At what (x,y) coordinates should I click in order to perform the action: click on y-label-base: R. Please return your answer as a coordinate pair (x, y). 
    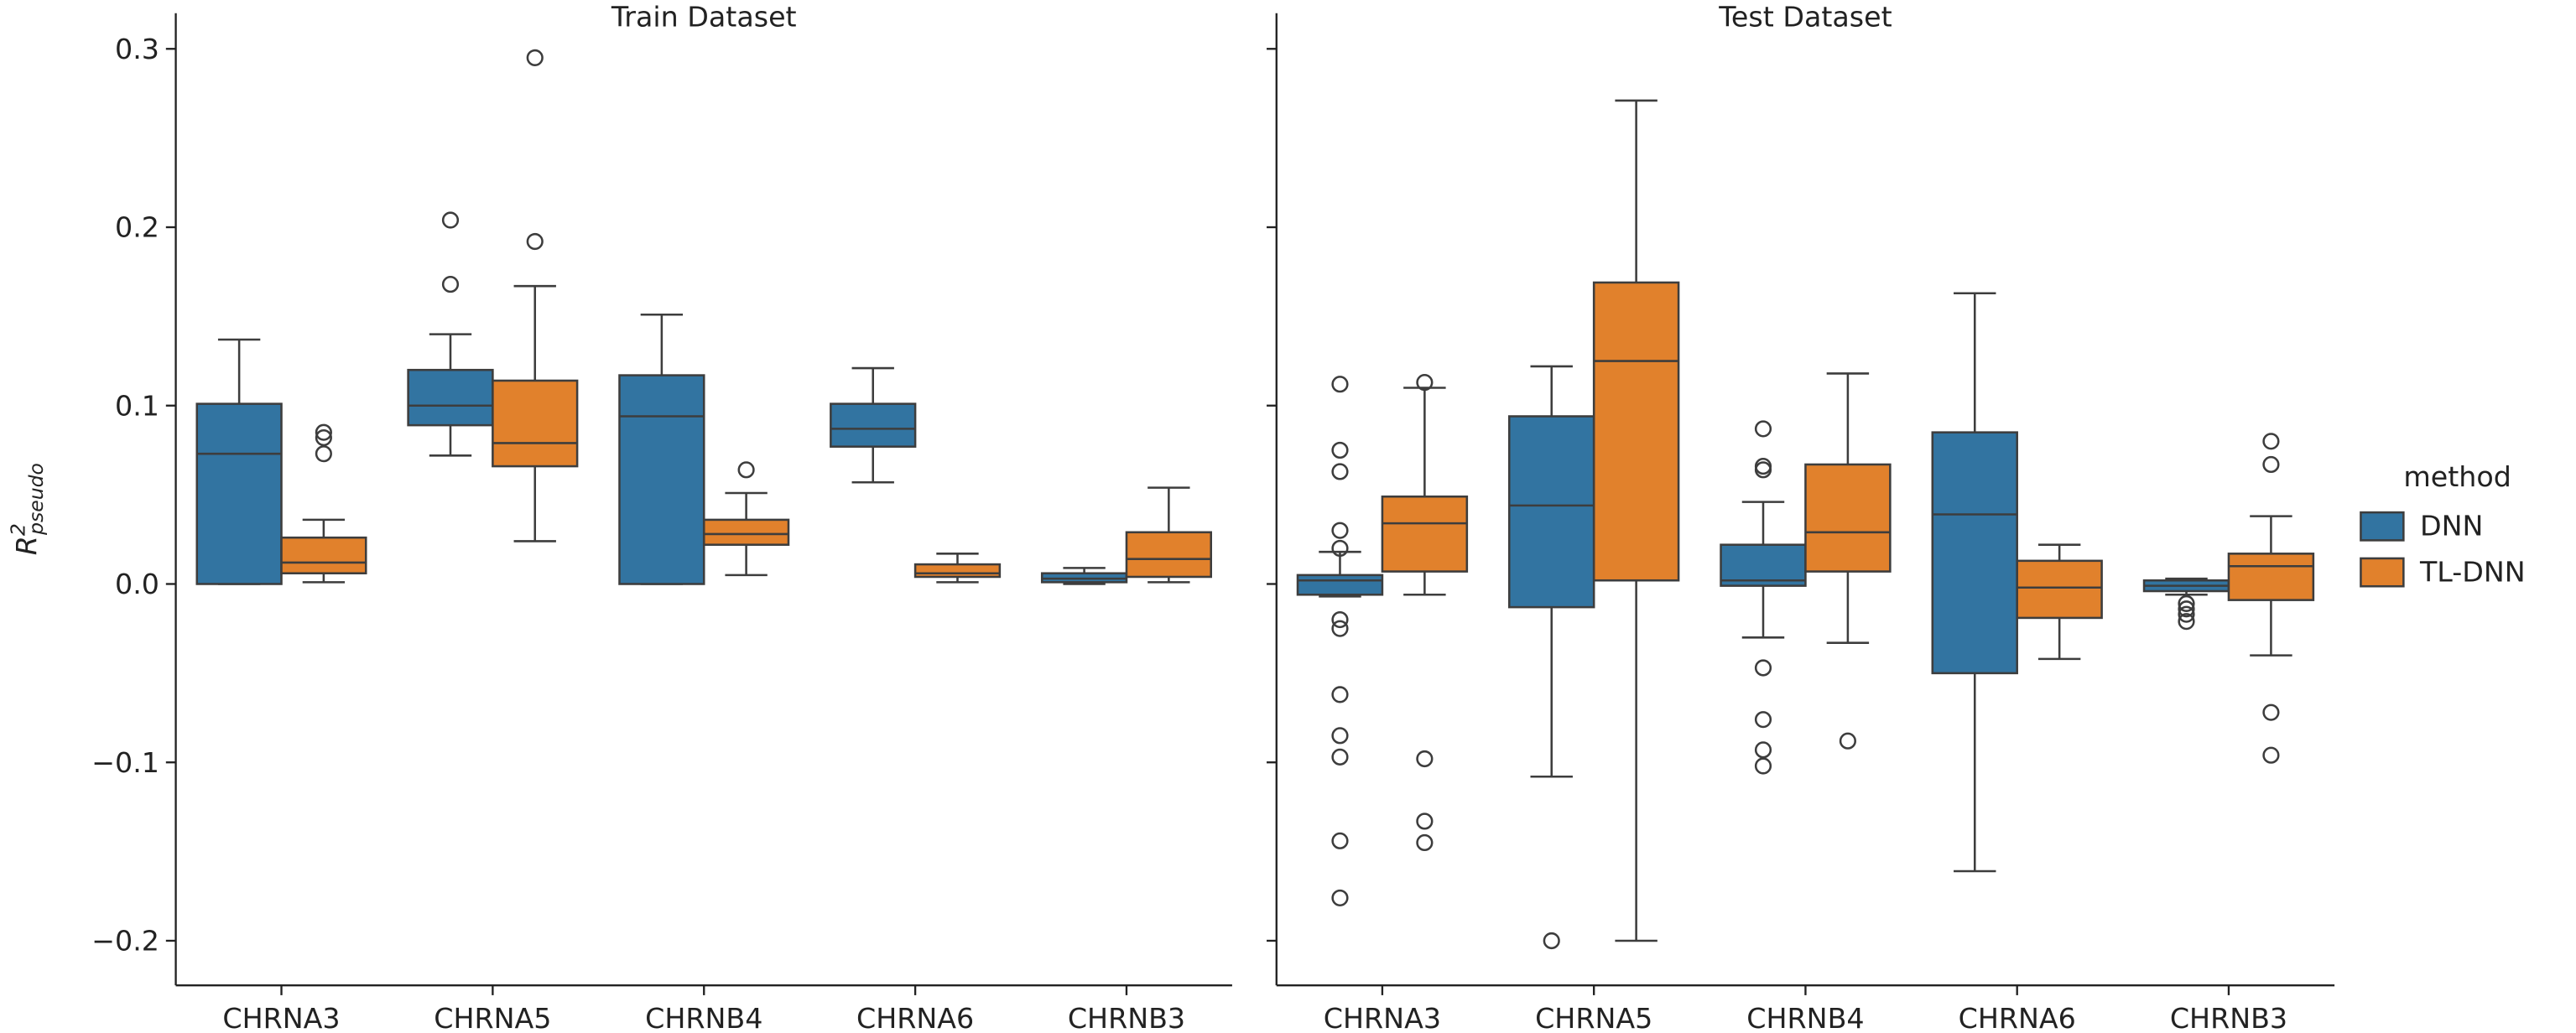
    Looking at the image, I should click on (26, 545).